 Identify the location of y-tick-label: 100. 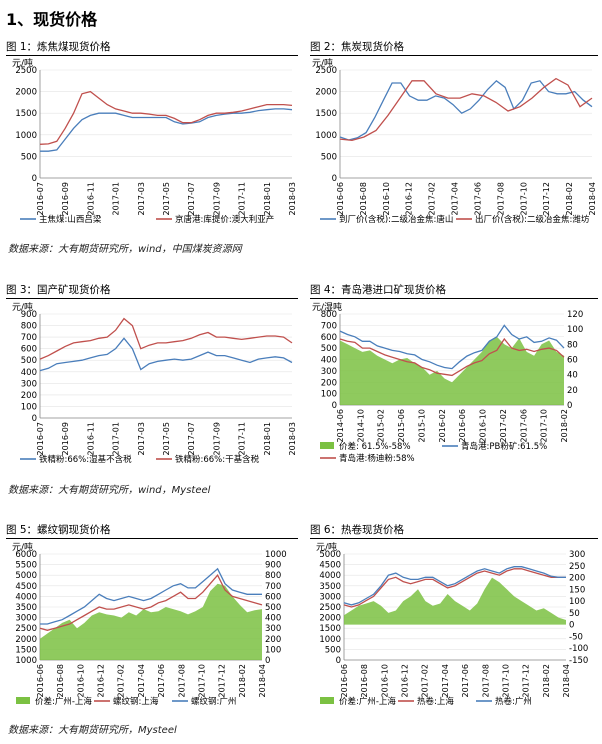
(329, 395).